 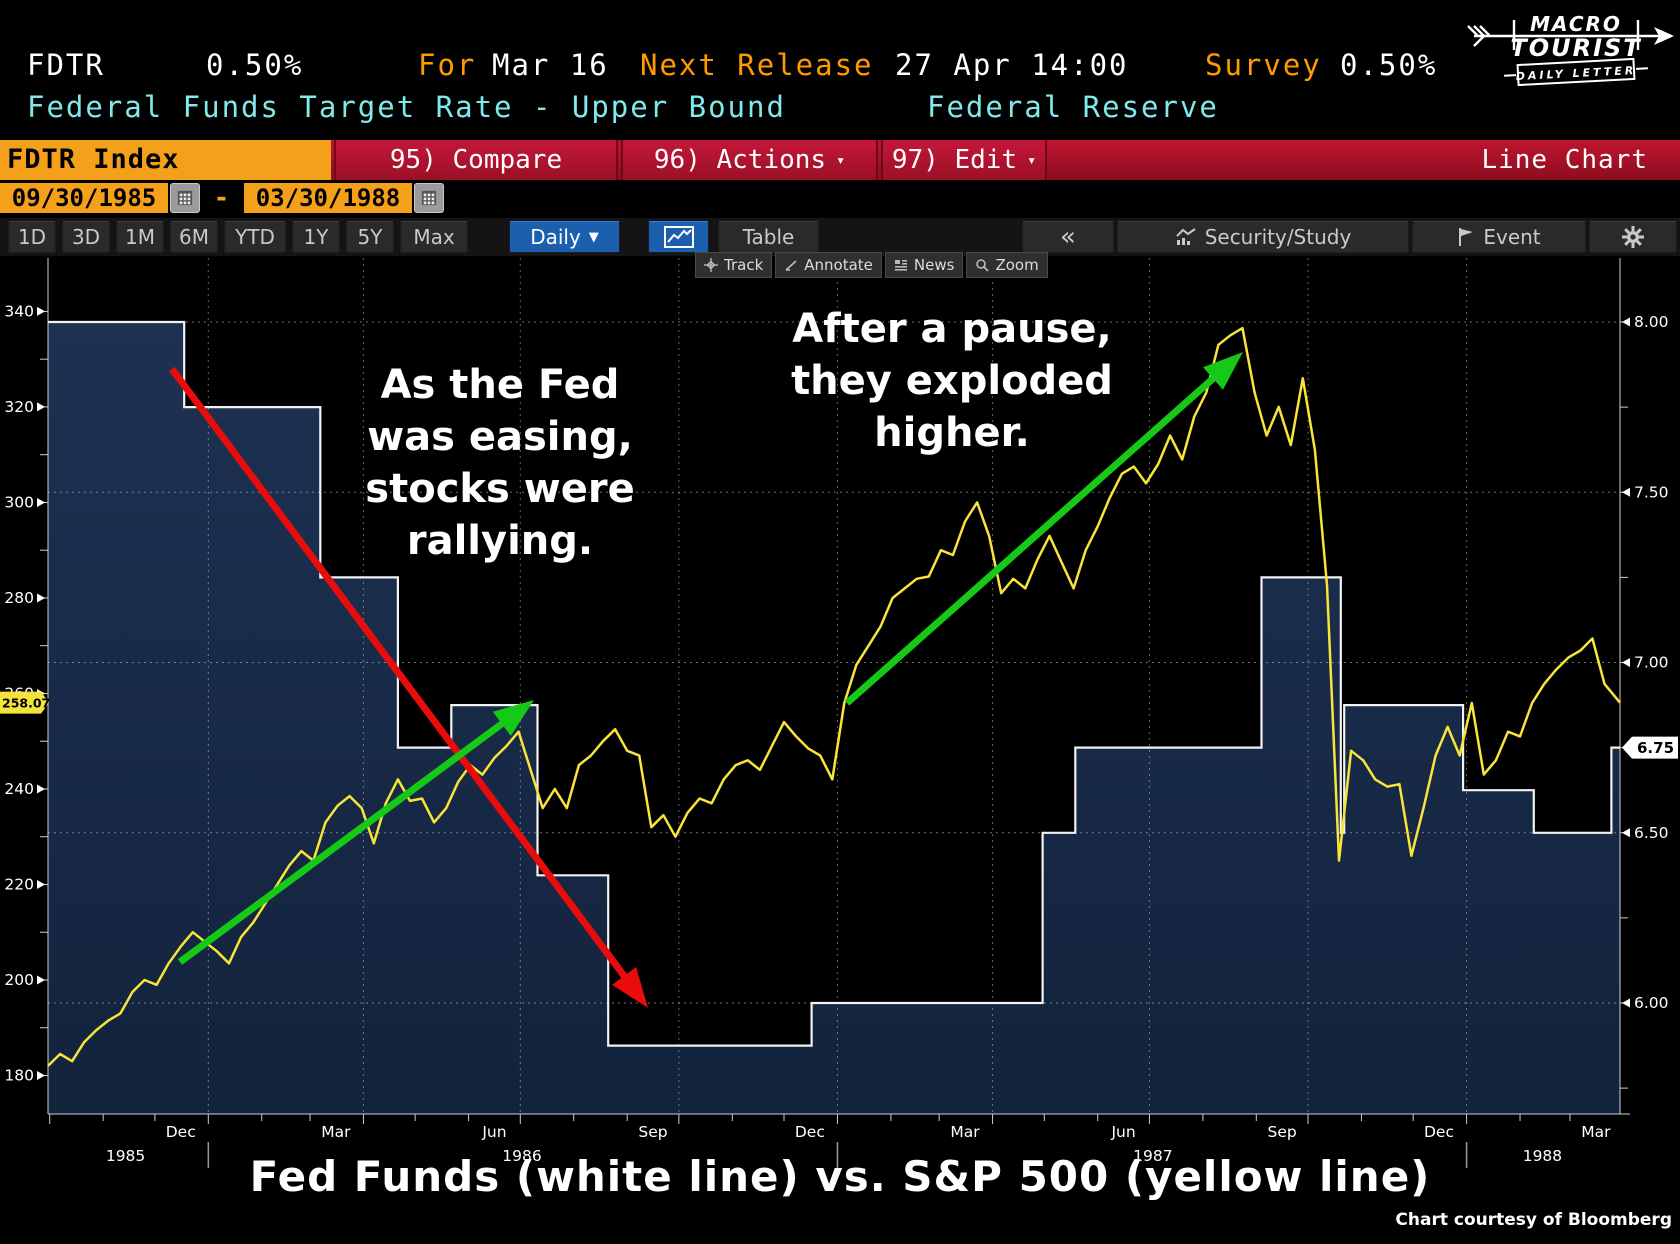 I want to click on tool-label: Annotate, so click(x=838, y=265).